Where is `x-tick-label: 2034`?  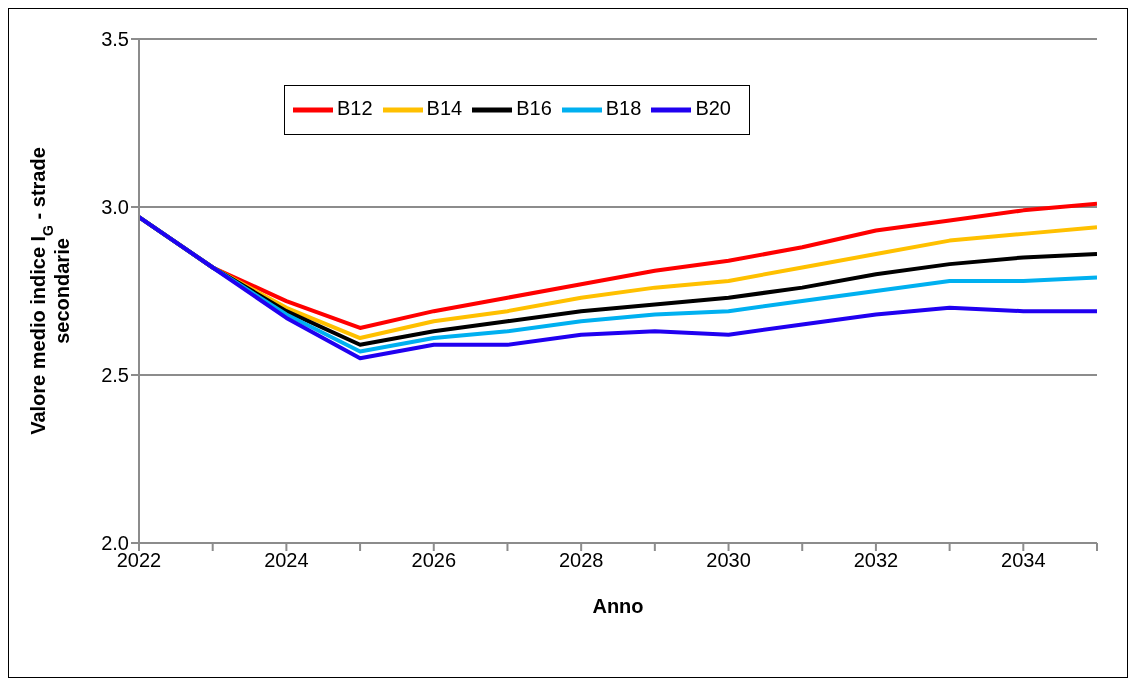 x-tick-label: 2034 is located at coordinates (1023, 560).